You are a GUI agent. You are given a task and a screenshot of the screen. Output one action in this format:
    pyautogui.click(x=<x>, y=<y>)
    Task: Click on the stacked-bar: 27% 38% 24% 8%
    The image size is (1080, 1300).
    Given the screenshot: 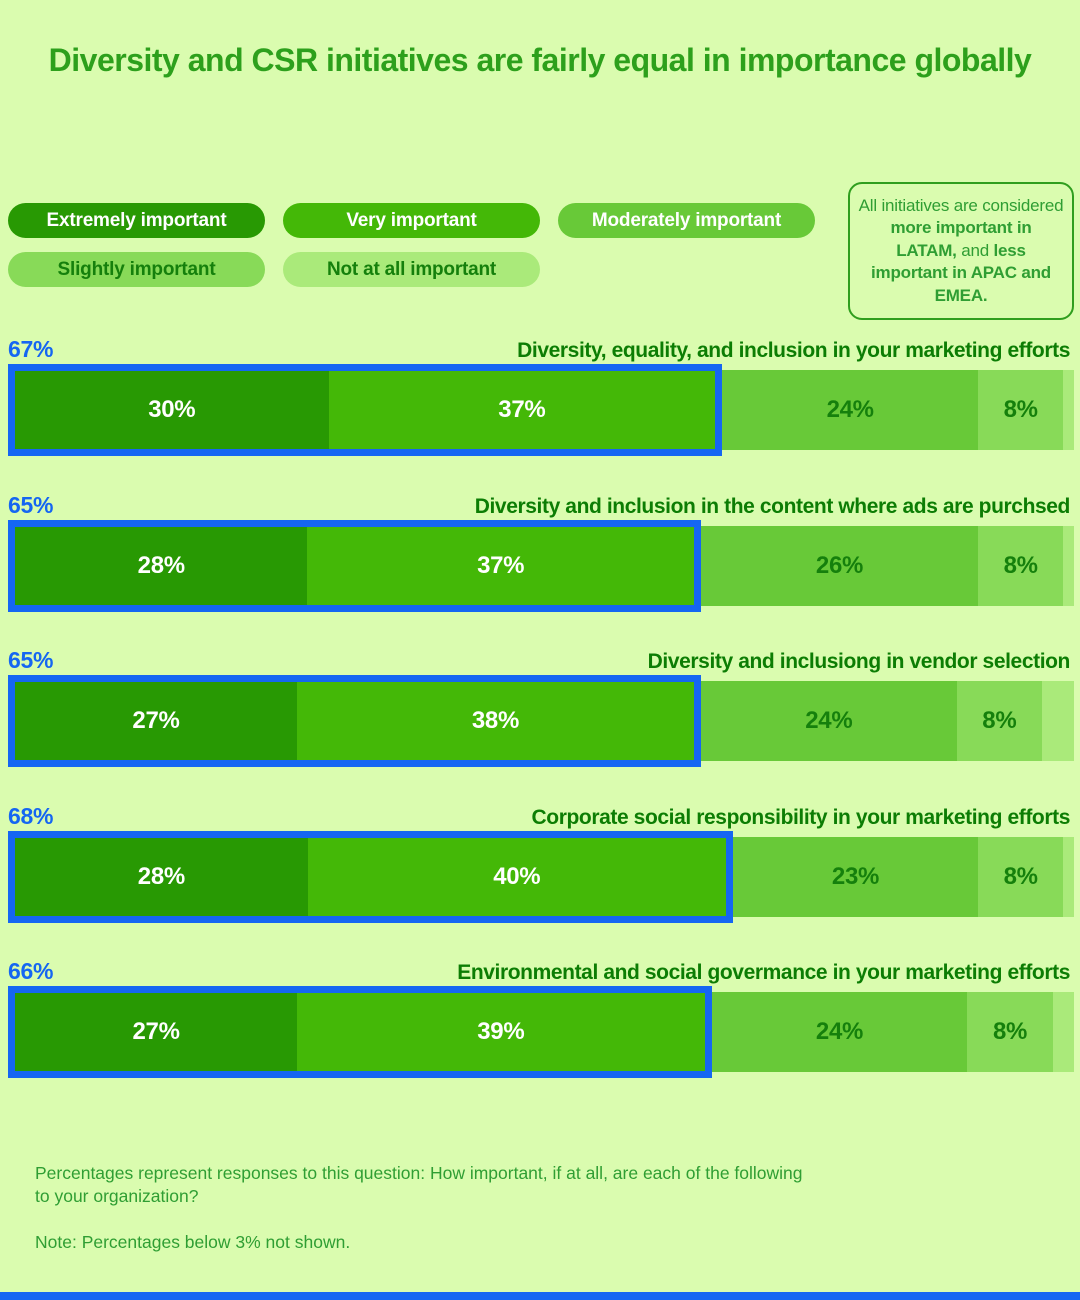 What is the action you would take?
    pyautogui.click(x=541, y=721)
    